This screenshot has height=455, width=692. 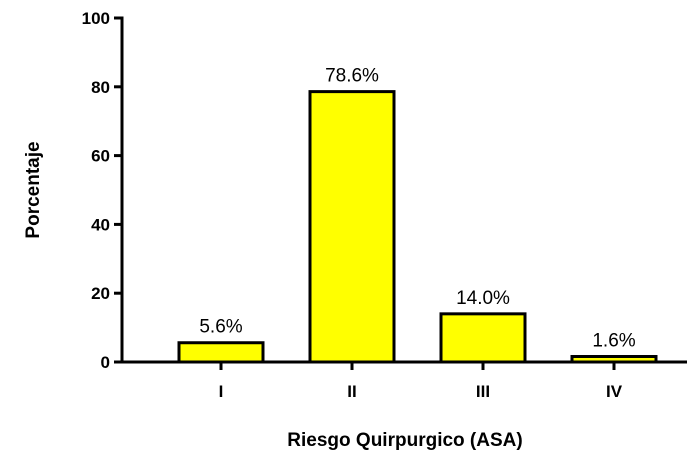 What do you see at coordinates (100, 156) in the screenshot?
I see `y-tick-label: 60` at bounding box center [100, 156].